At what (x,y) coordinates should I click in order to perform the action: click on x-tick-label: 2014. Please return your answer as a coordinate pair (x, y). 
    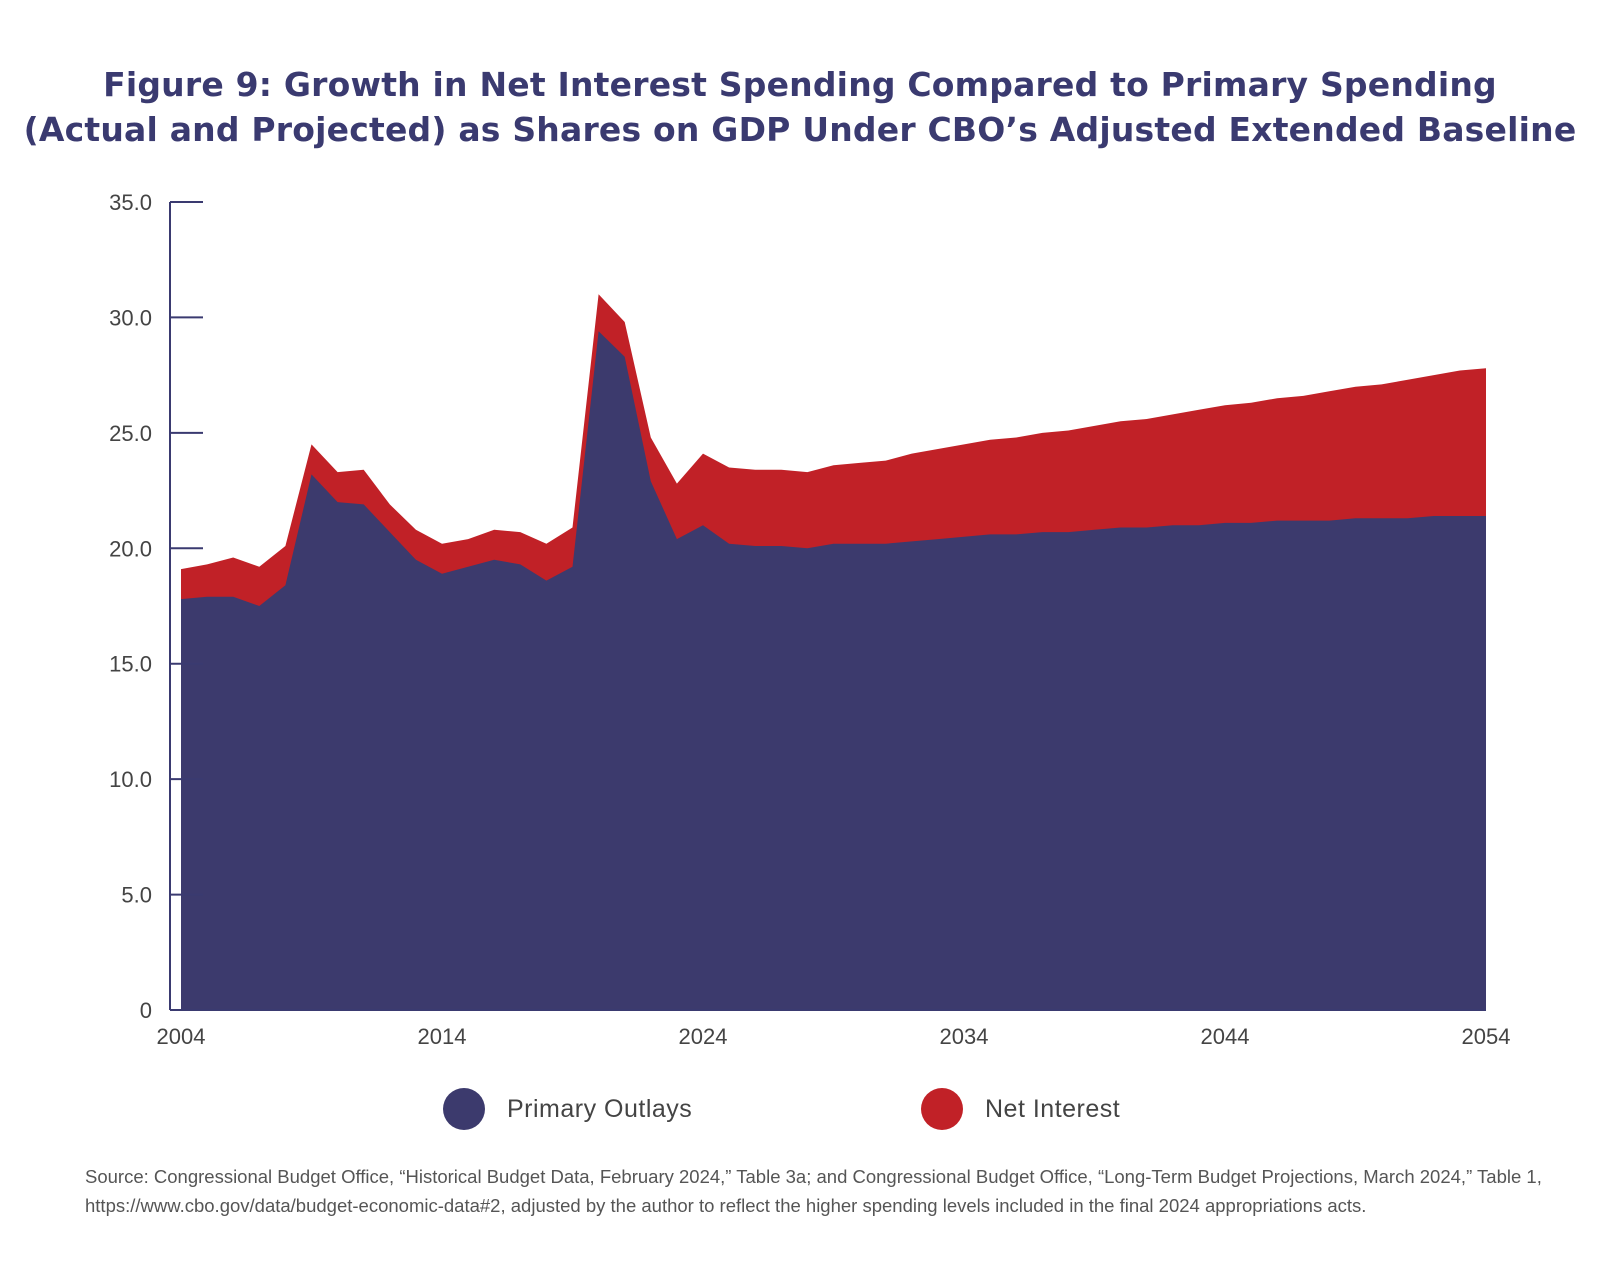
    Looking at the image, I should click on (442, 1036).